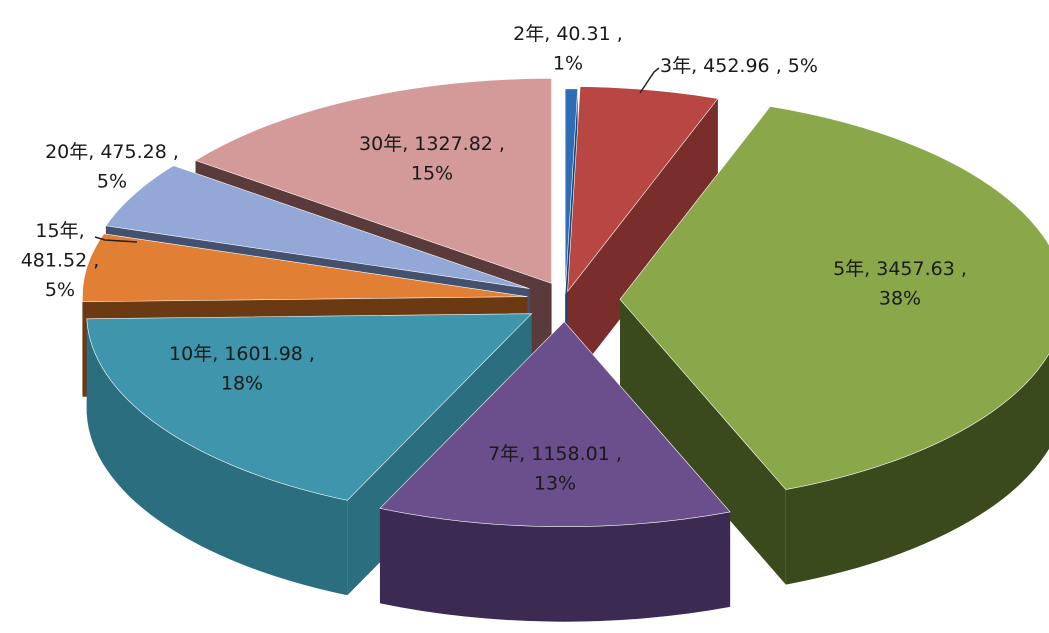 The height and width of the screenshot is (633, 1049). What do you see at coordinates (112, 166) in the screenshot?
I see `data-label-20年: 20年, 475.28 , 5%` at bounding box center [112, 166].